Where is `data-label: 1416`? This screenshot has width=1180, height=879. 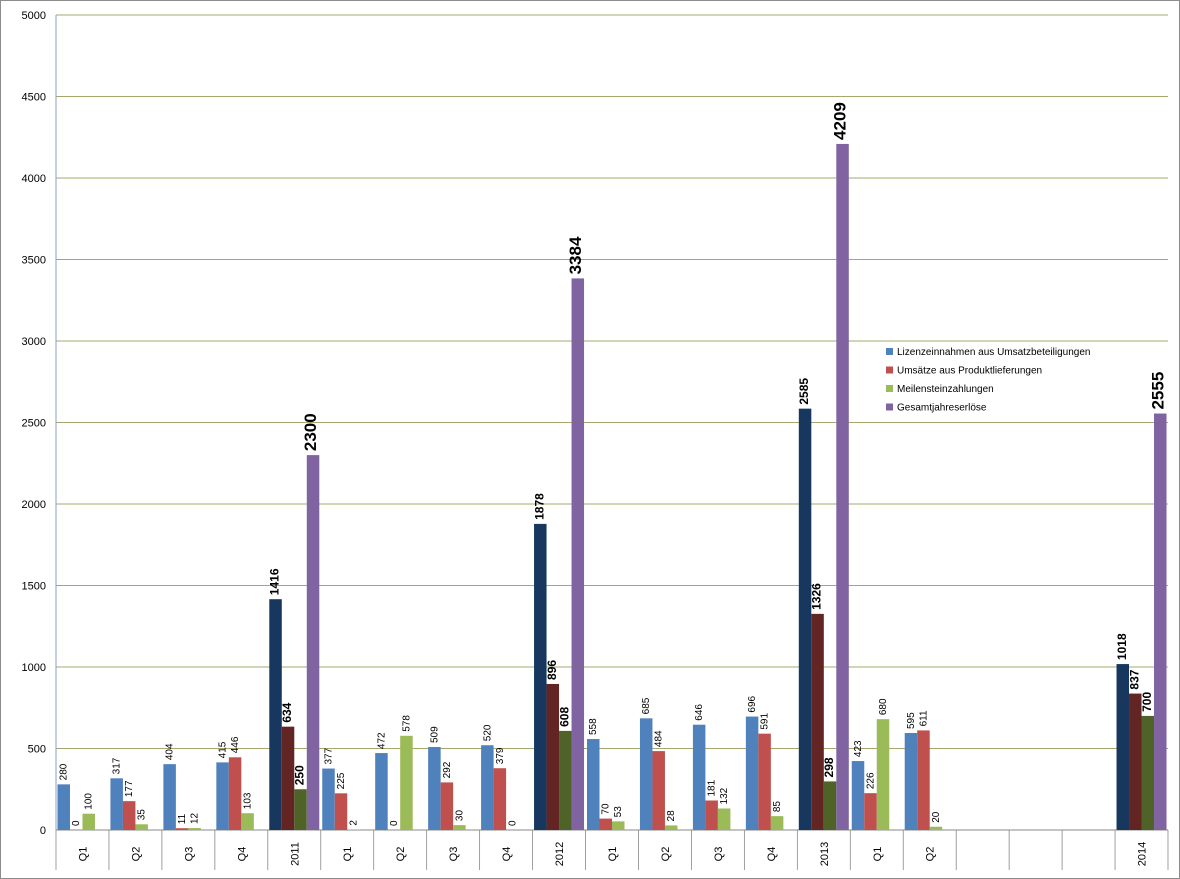 data-label: 1416 is located at coordinates (275, 581).